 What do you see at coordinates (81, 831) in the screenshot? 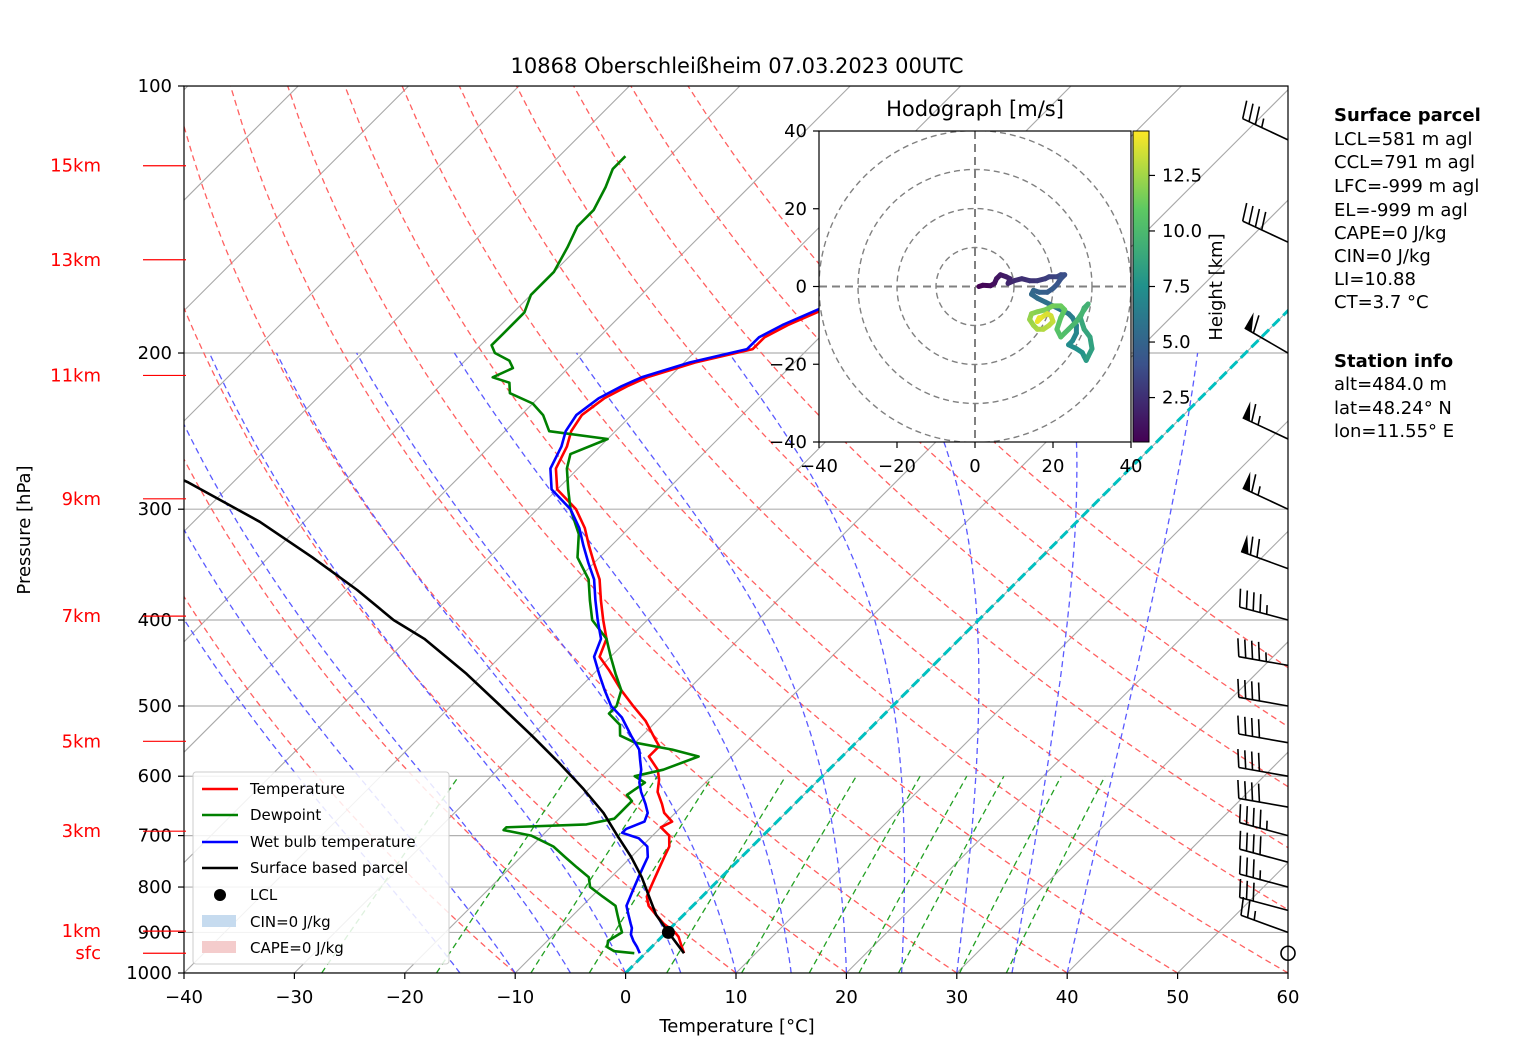
I see `height-label: 3km` at bounding box center [81, 831].